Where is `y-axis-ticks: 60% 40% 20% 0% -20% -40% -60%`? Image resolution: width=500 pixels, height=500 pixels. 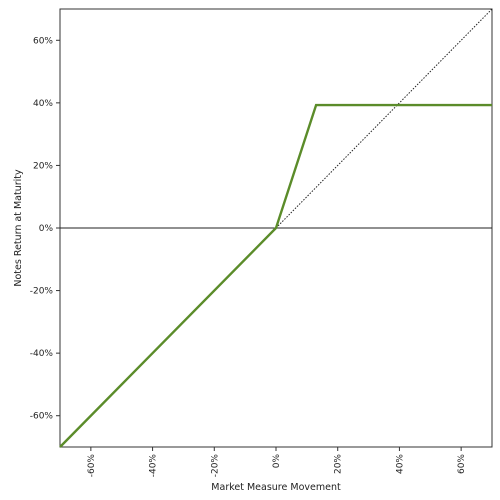
y-axis-ticks: 60% 40% 20% 0% -20% -40% -60% is located at coordinates (45, 229).